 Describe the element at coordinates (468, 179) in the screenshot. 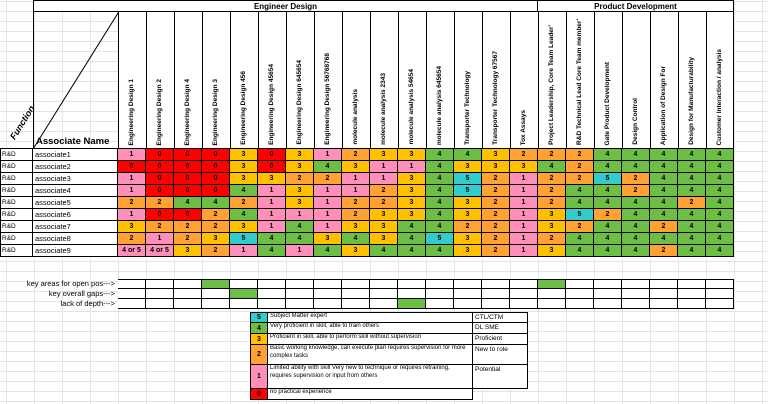

I see `skill-cell: 5` at that location.